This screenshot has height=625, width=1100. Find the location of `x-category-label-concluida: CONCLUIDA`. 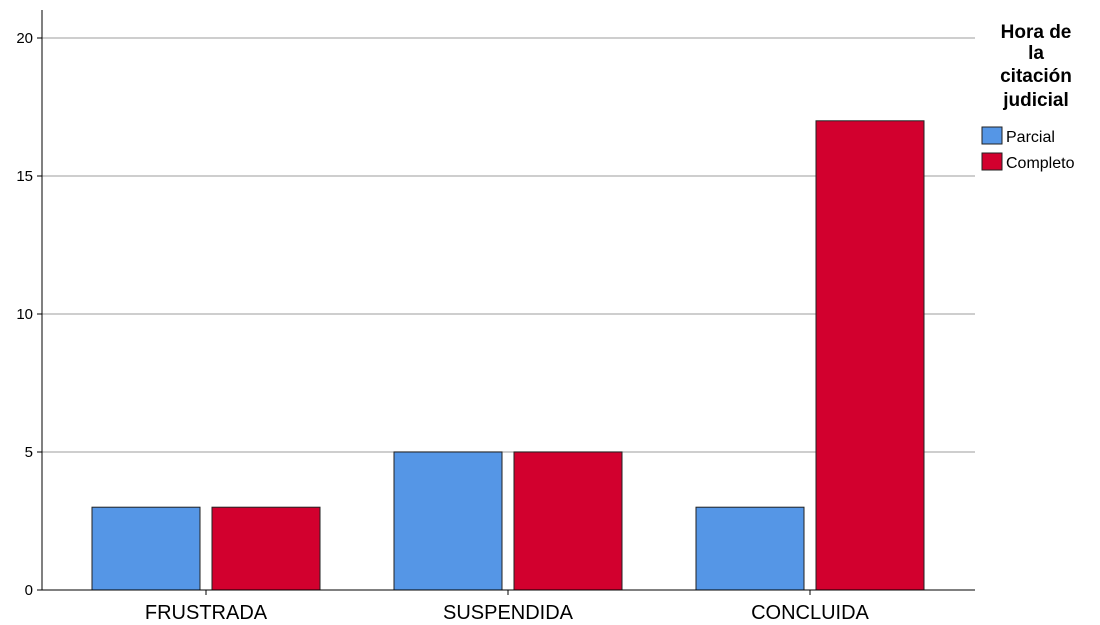

x-category-label-concluida: CONCLUIDA is located at coordinates (810, 613).